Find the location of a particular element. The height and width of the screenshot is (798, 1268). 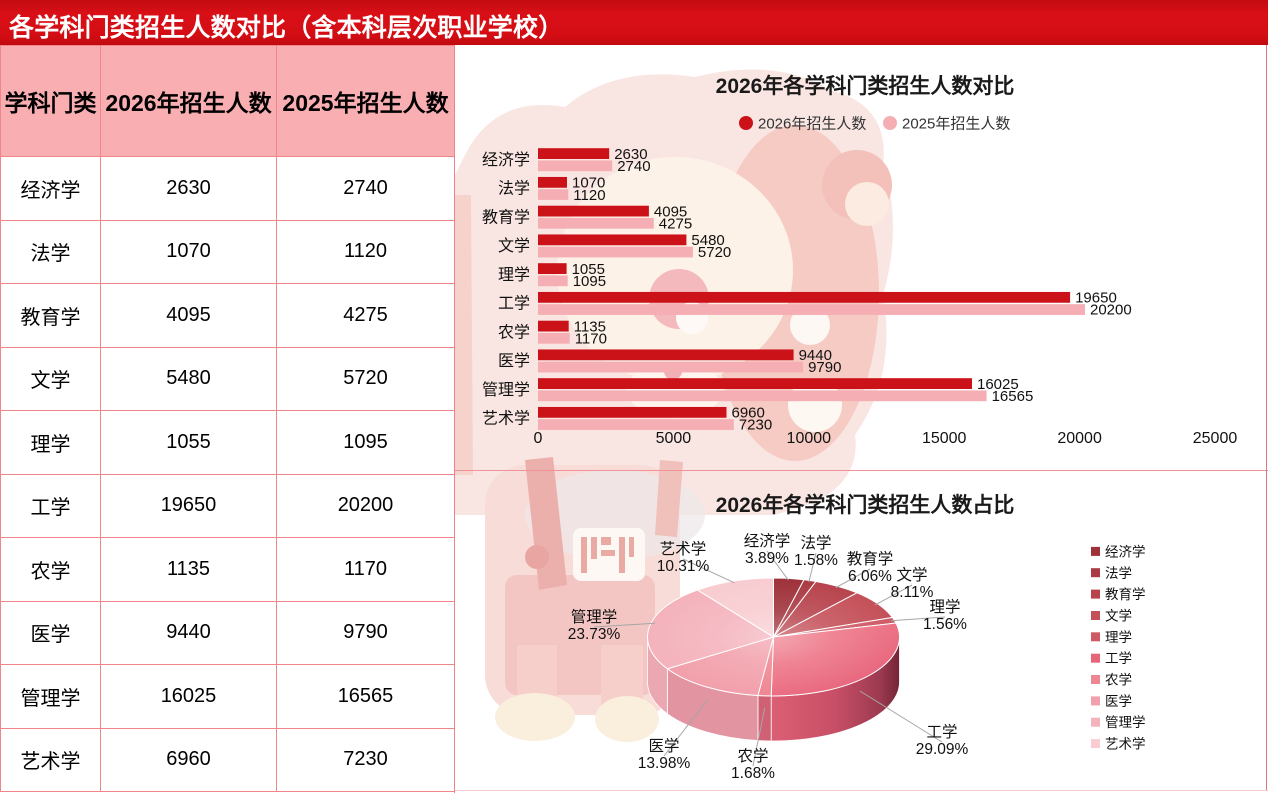

svg-text: 2740 is located at coordinates (633, 166).